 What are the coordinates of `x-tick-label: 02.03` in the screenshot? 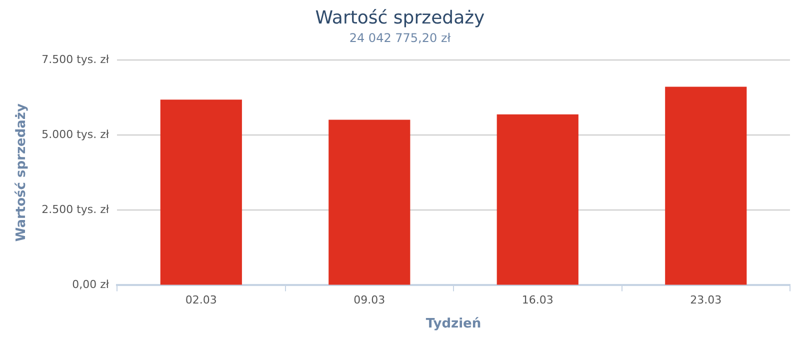 It's located at (201, 300).